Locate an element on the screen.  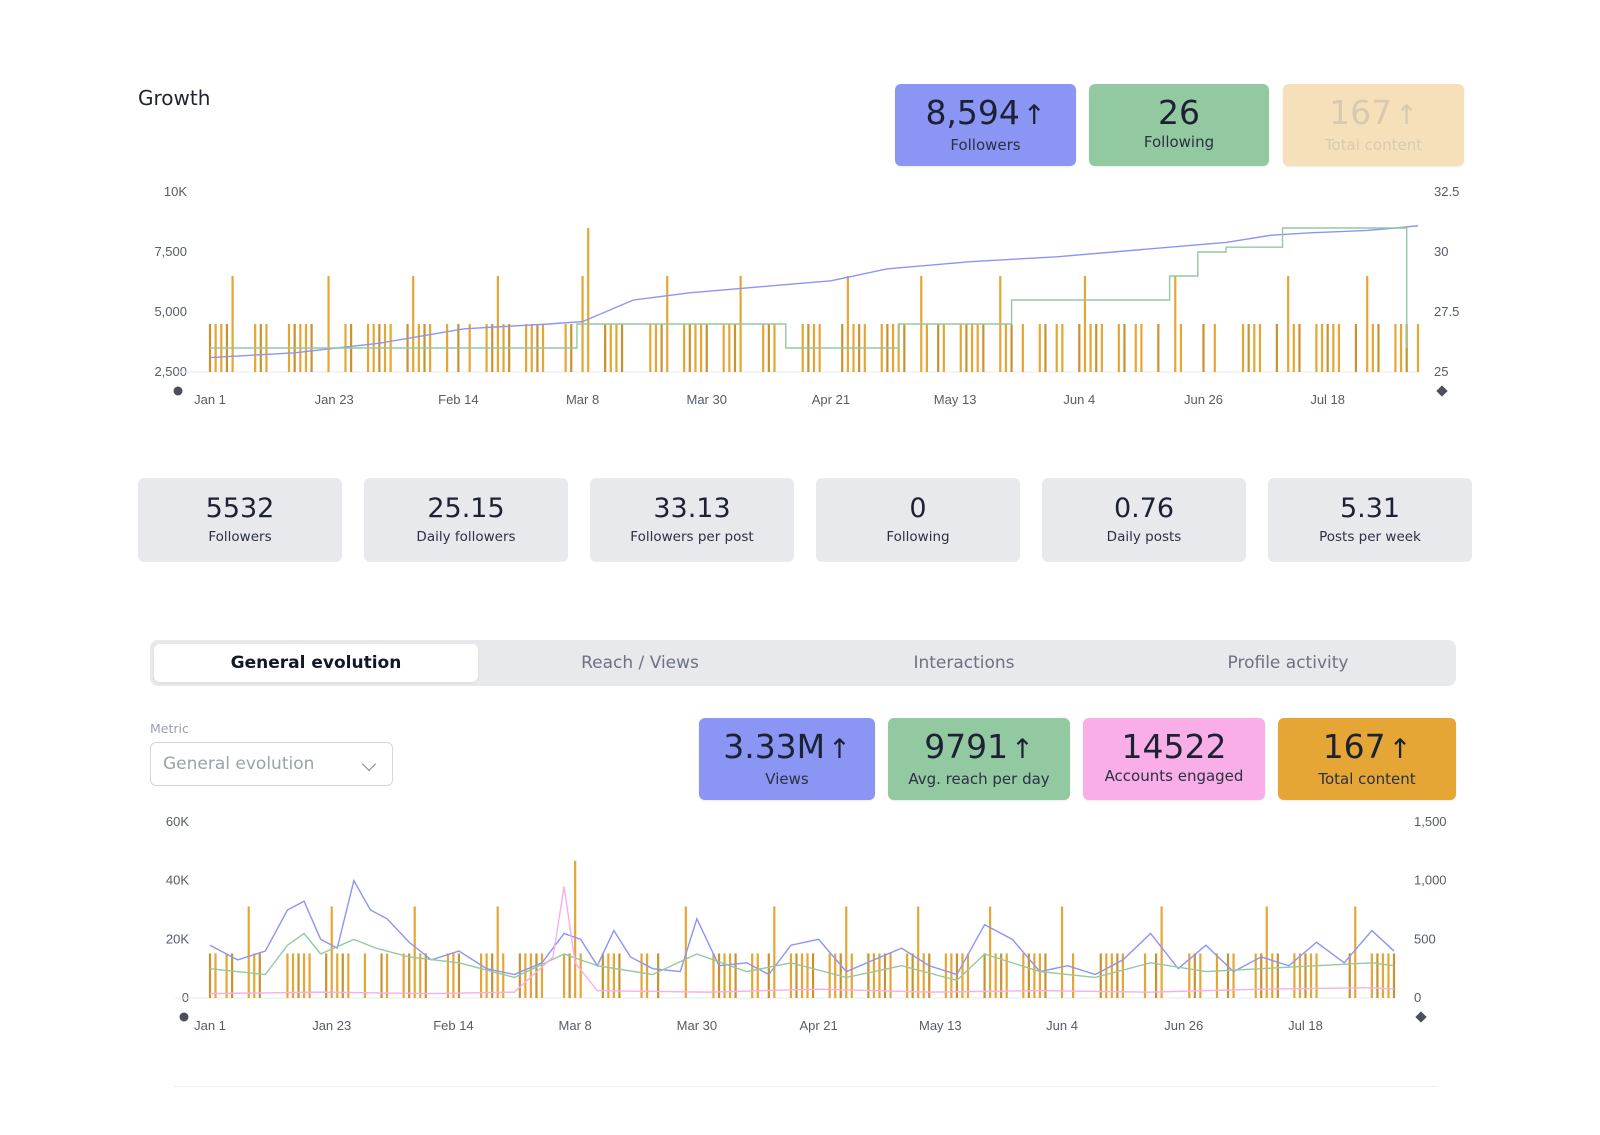
total-content-kpi-card-2: 167 ↑ Total content is located at coordinates (1367, 759).